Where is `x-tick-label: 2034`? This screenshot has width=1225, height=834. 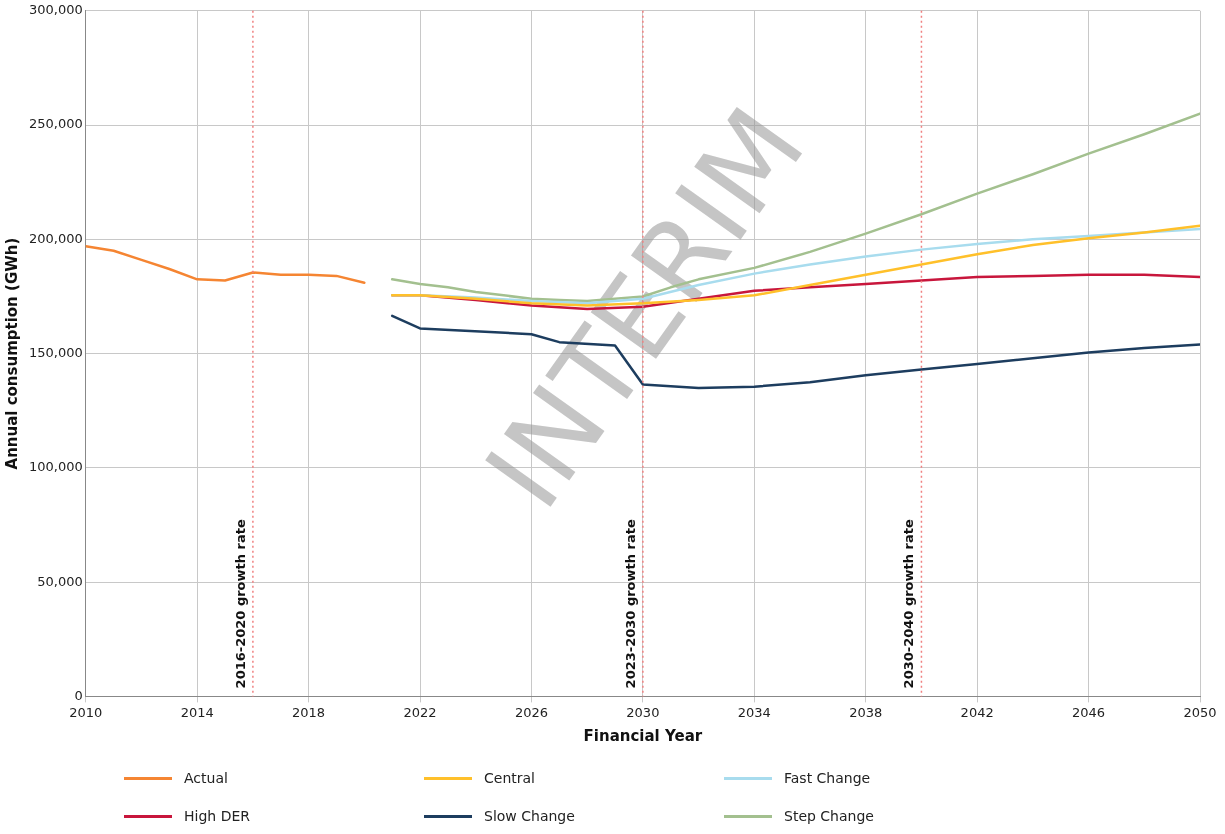
x-tick-label: 2034 is located at coordinates (754, 712).